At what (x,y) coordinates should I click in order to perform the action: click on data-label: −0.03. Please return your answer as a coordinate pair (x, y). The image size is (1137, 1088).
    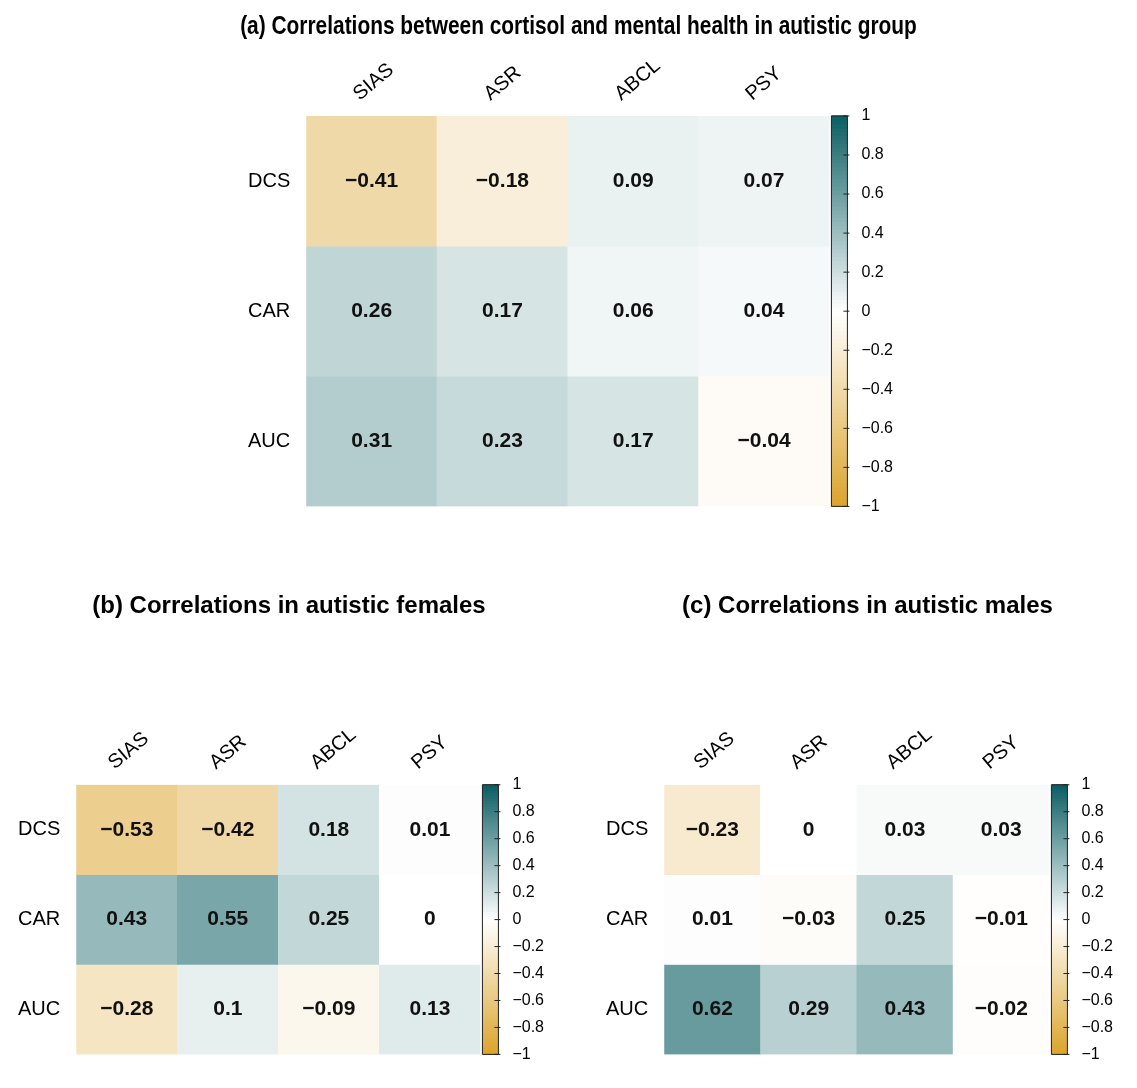
    Looking at the image, I should click on (809, 918).